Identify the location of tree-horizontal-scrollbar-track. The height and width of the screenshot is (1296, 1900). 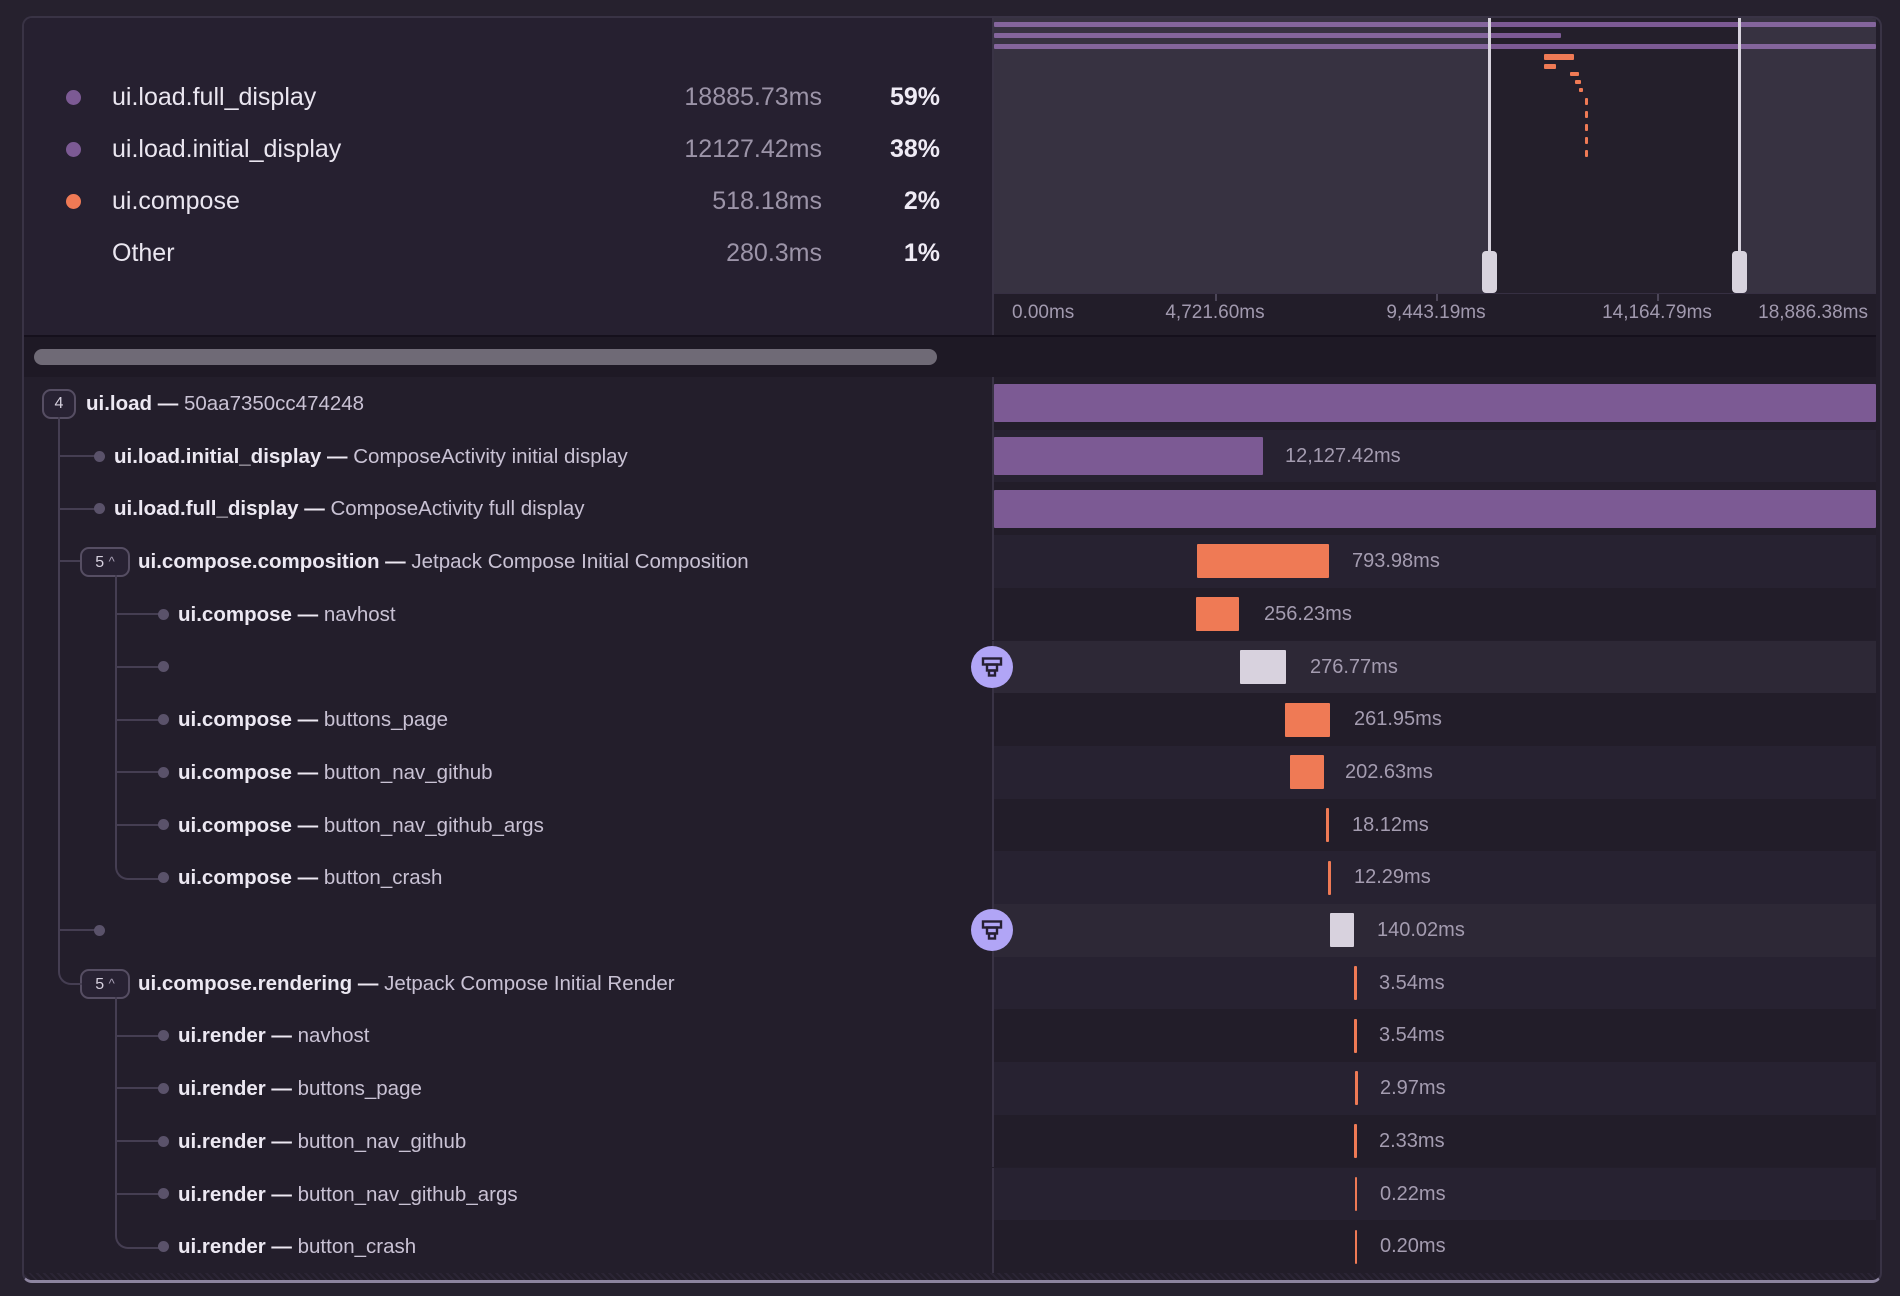
(950, 358).